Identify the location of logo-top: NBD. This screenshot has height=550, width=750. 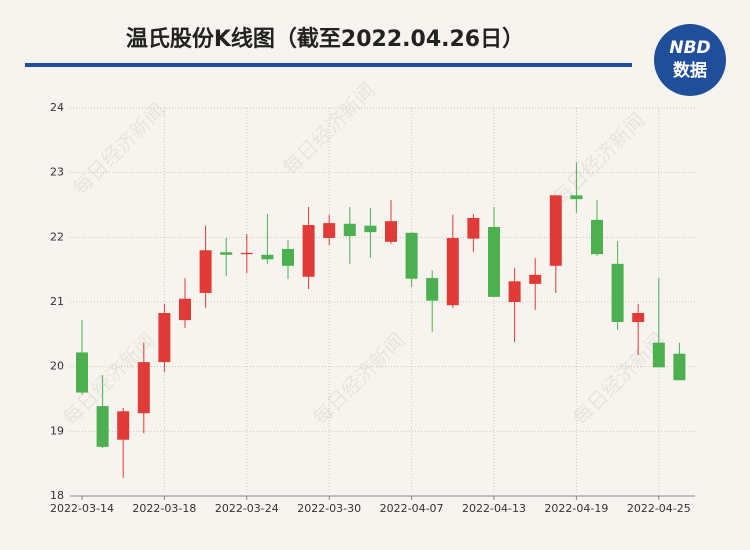
(689, 48).